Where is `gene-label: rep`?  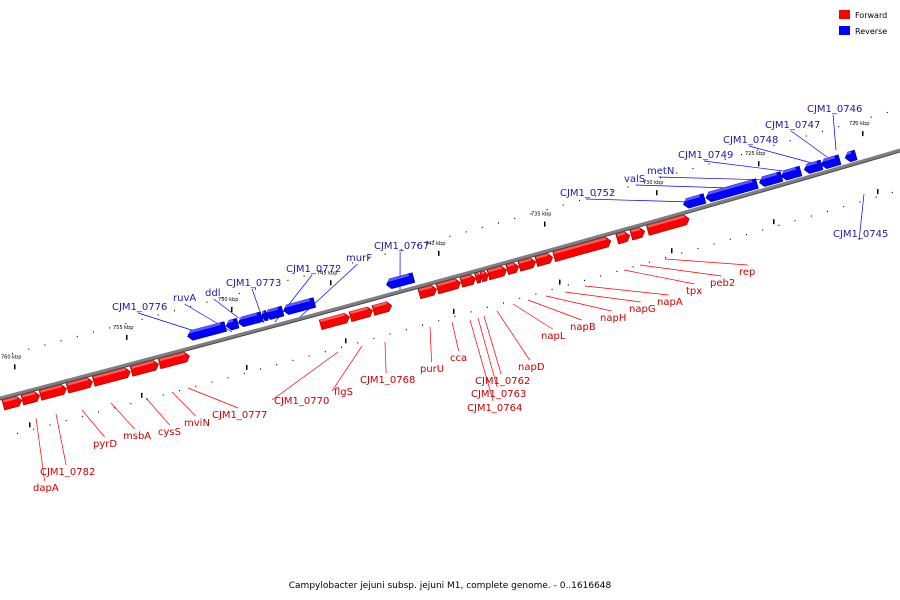
gene-label: rep is located at coordinates (747, 272).